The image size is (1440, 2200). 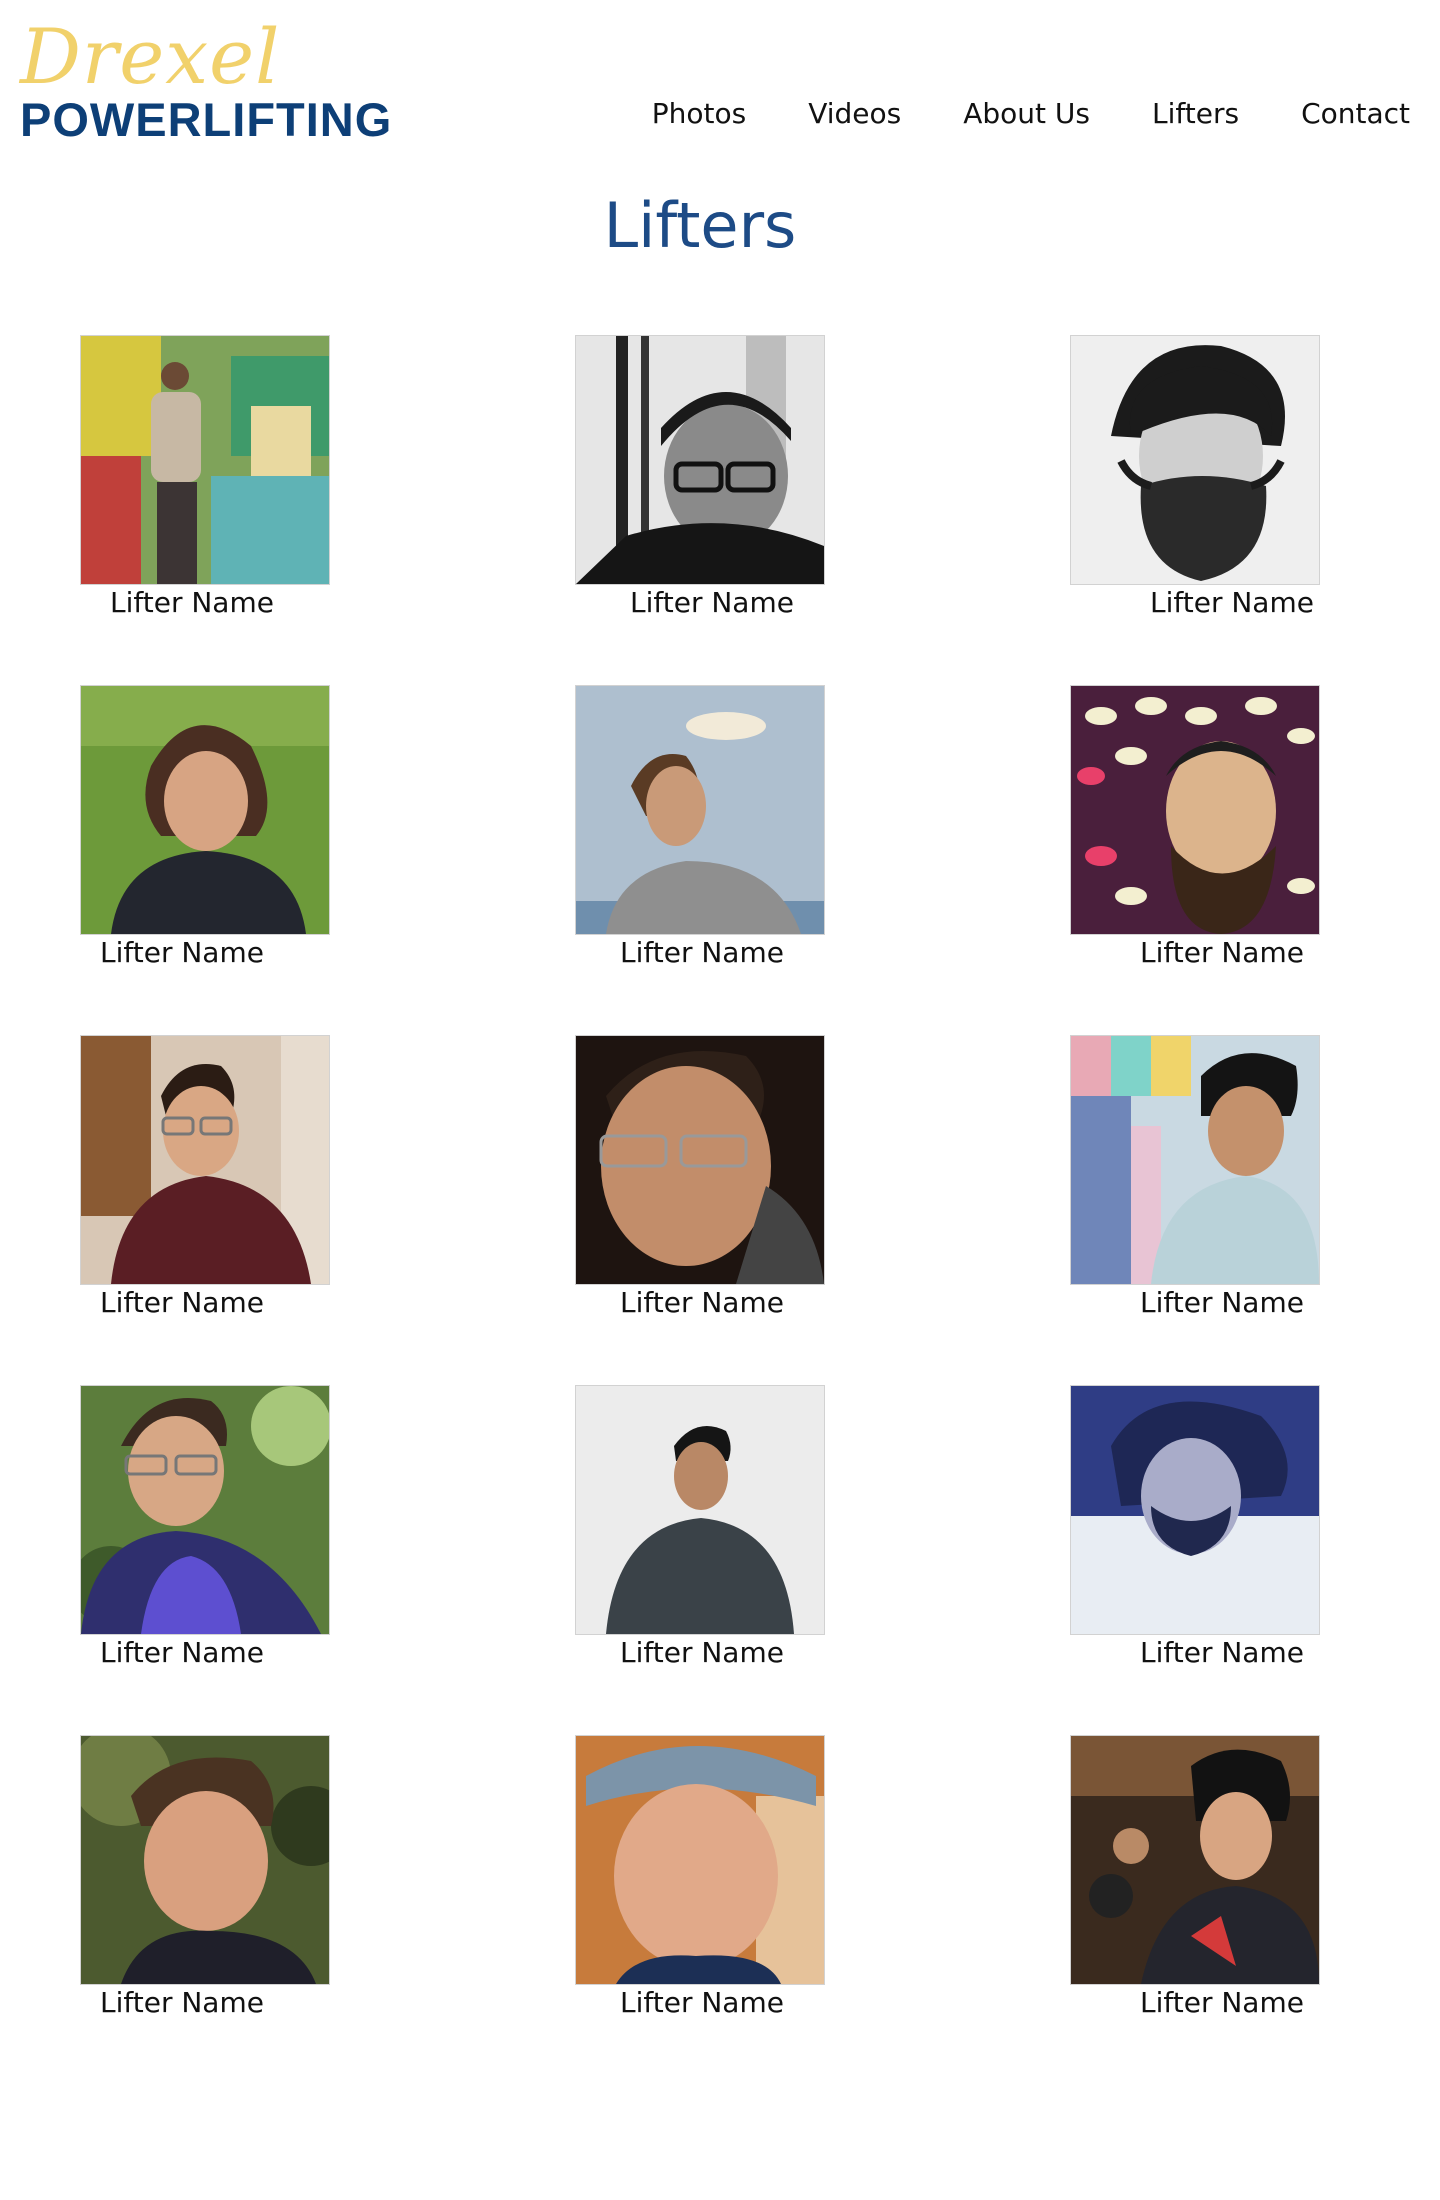 I want to click on nav-item-videos: Videos, so click(x=855, y=113).